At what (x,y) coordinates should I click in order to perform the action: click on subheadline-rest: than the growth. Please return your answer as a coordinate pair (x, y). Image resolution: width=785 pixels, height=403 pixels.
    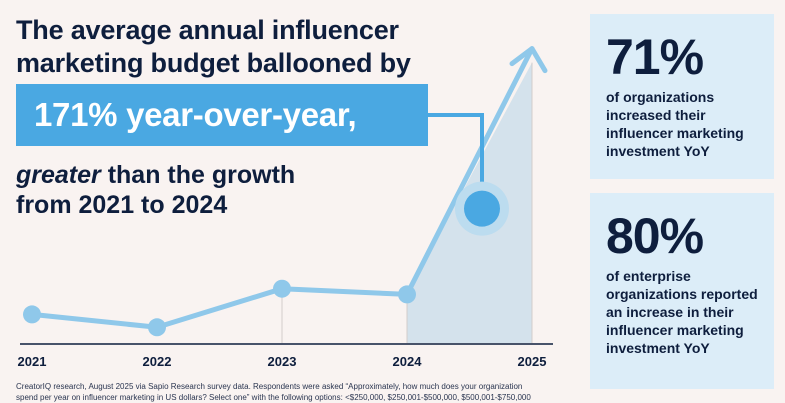
    Looking at the image, I should click on (198, 175).